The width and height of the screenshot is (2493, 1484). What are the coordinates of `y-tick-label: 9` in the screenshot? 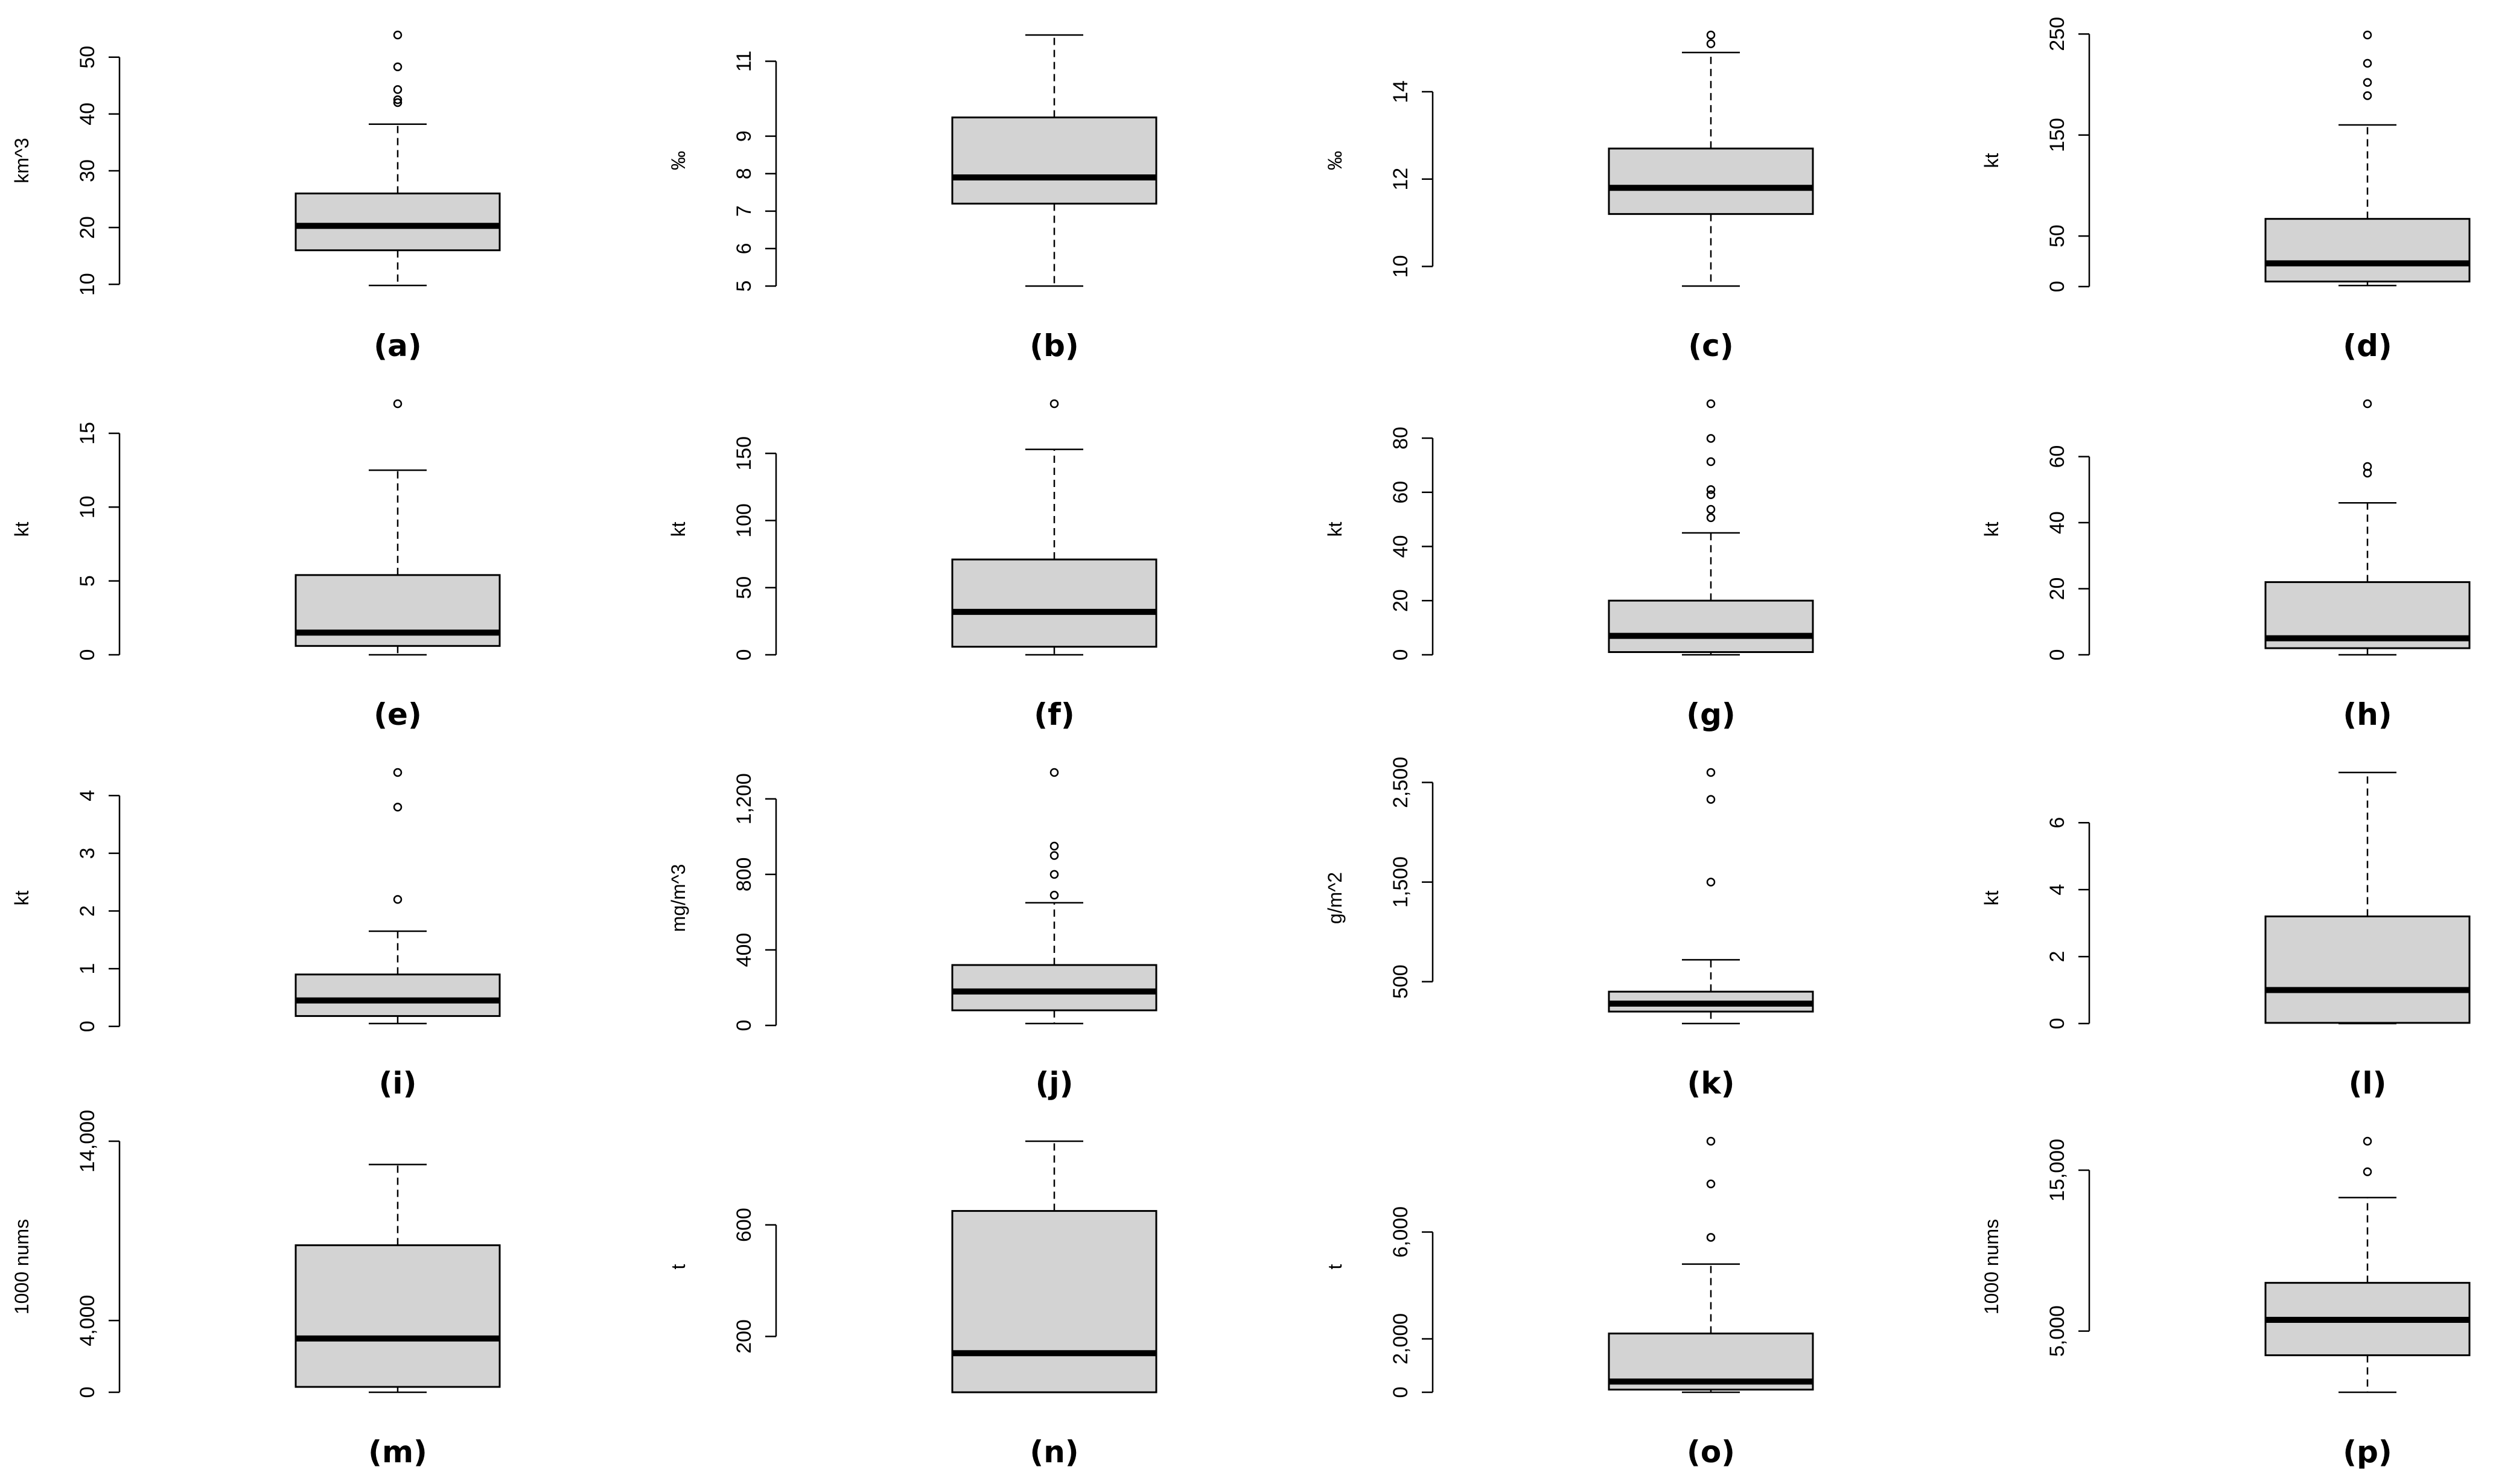 It's located at (744, 136).